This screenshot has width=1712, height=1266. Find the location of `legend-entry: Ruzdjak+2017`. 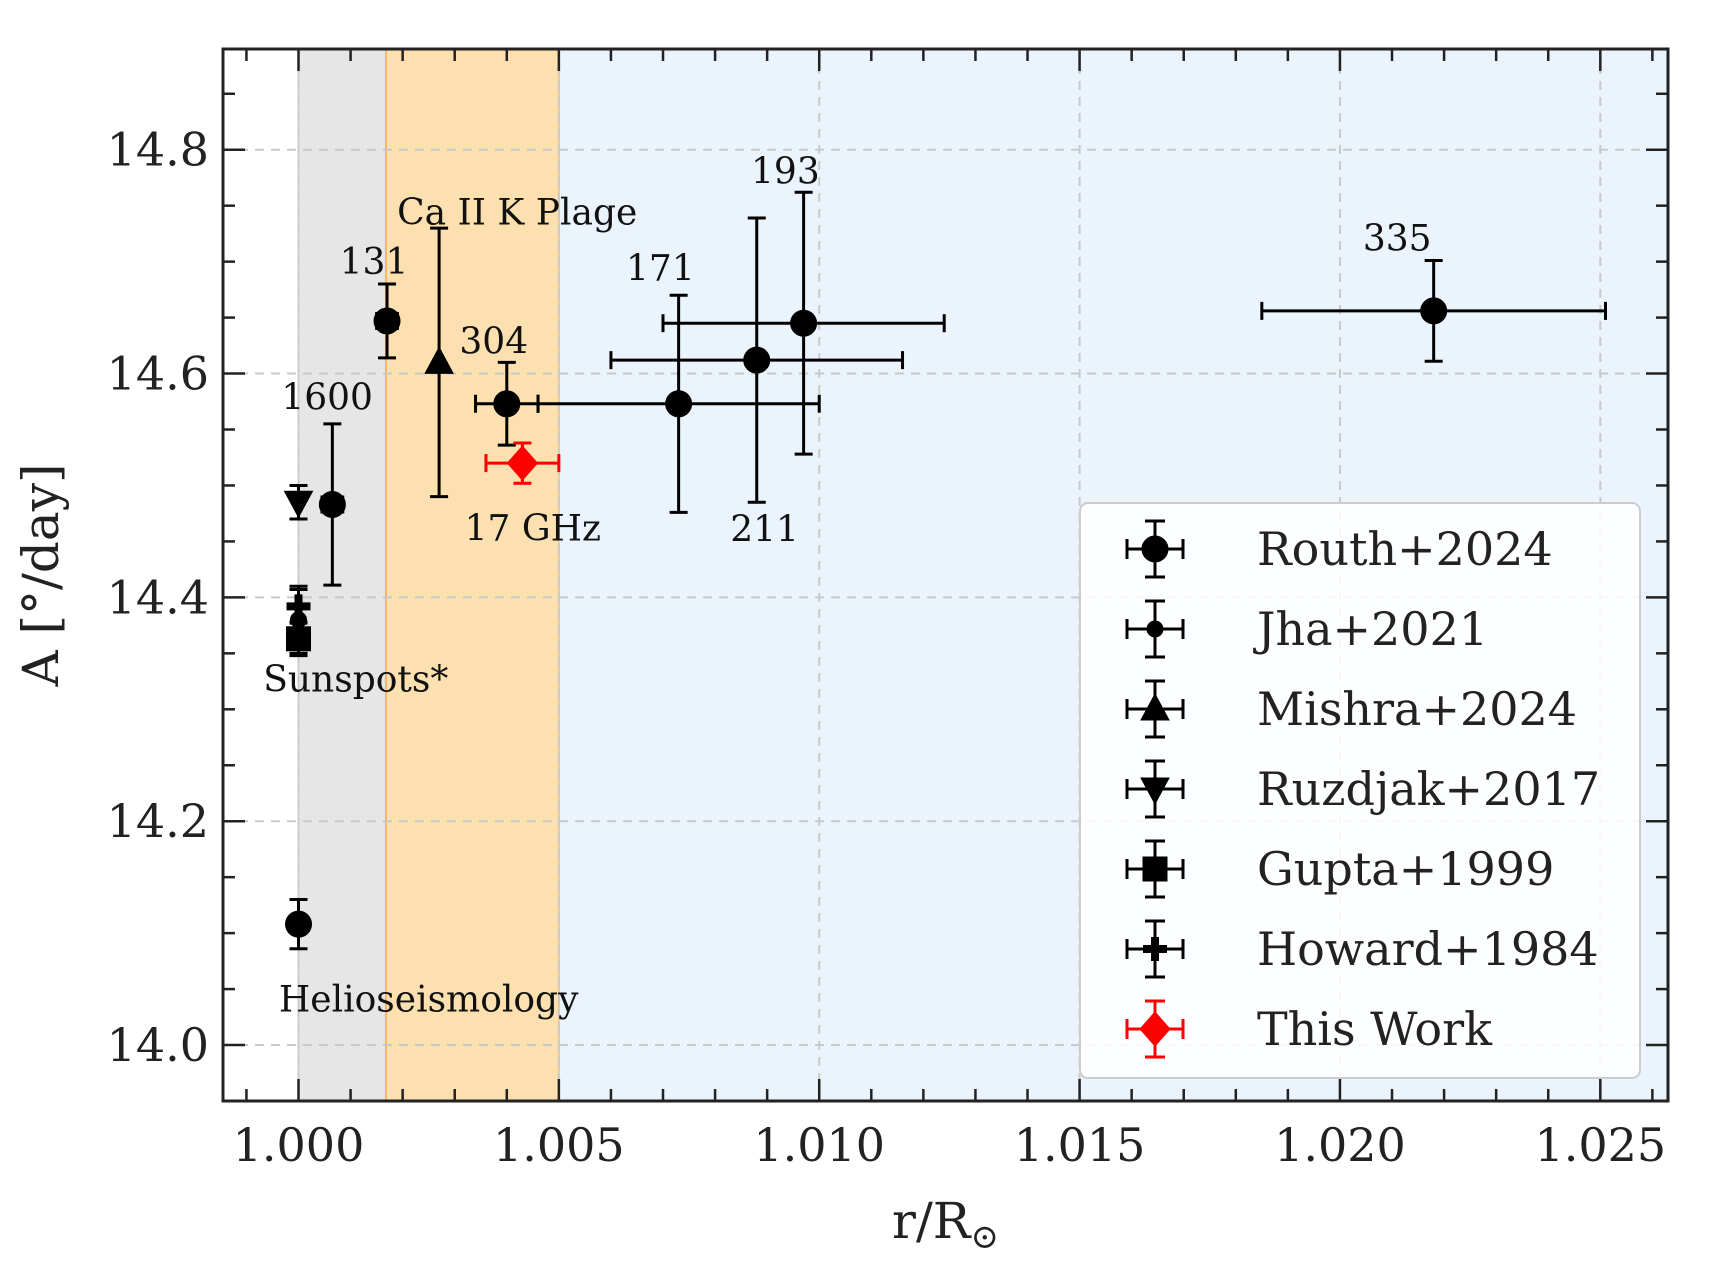

legend-entry: Ruzdjak+2017 is located at coordinates (1362, 789).